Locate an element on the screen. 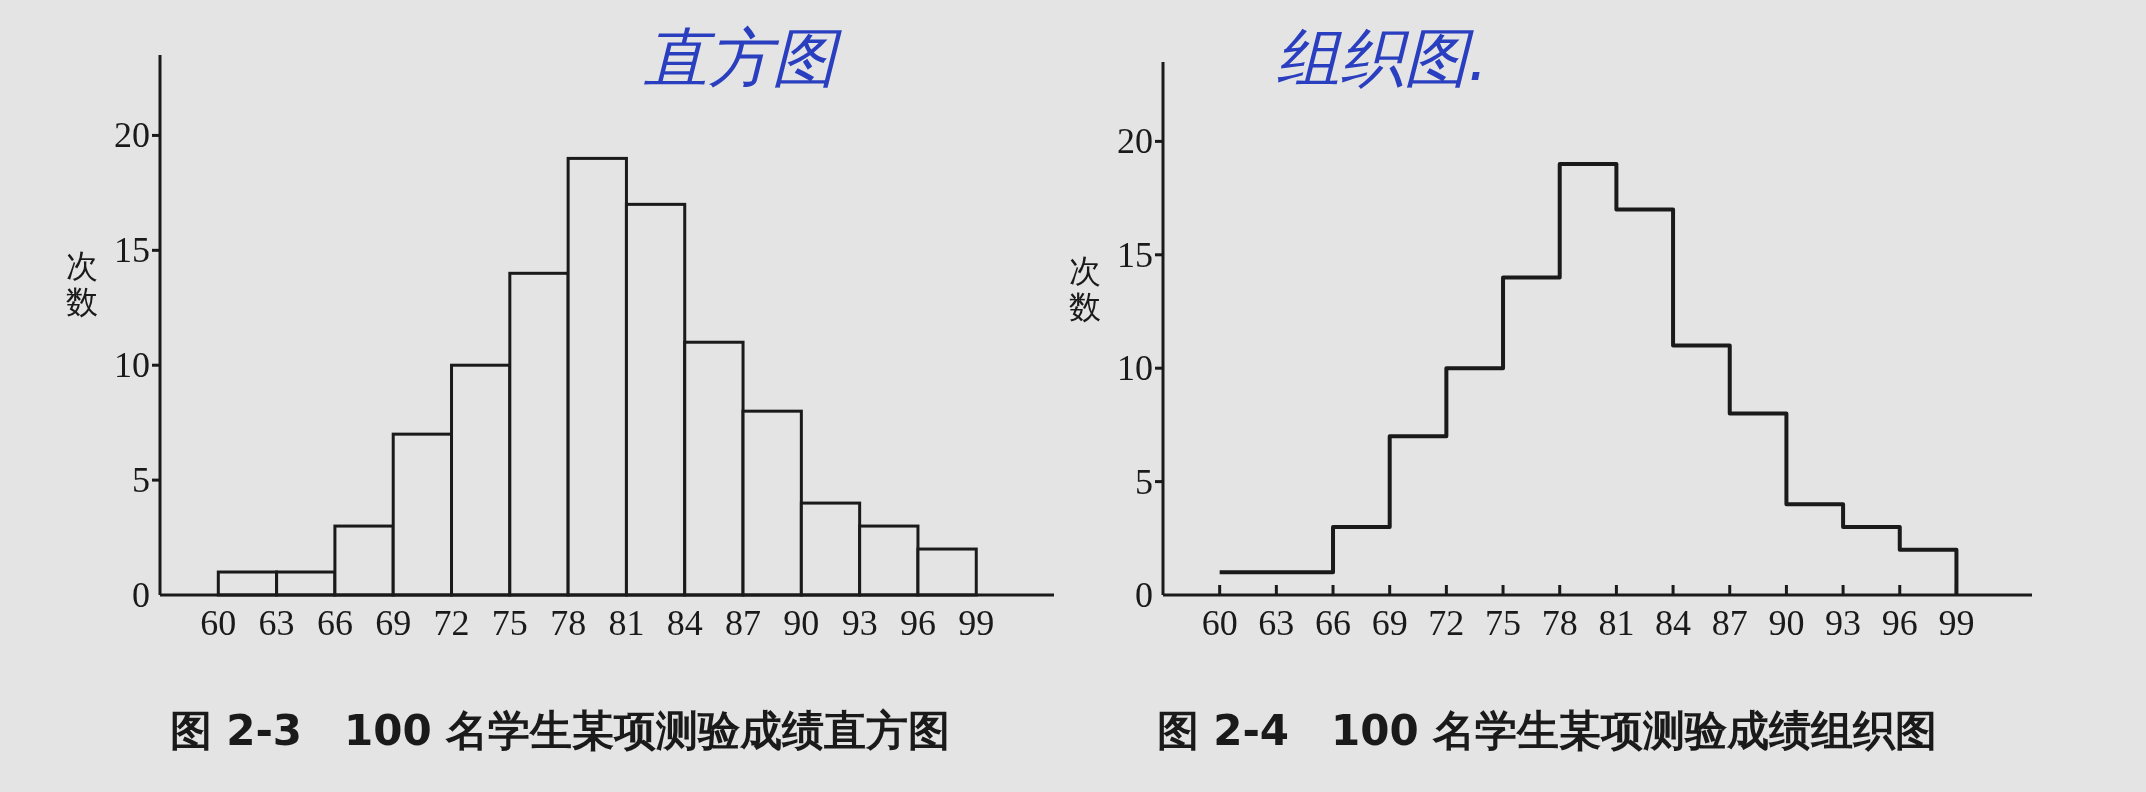  text: 图 2-4 100 名学生某项测验成绩组织图 is located at coordinates (1547, 730).